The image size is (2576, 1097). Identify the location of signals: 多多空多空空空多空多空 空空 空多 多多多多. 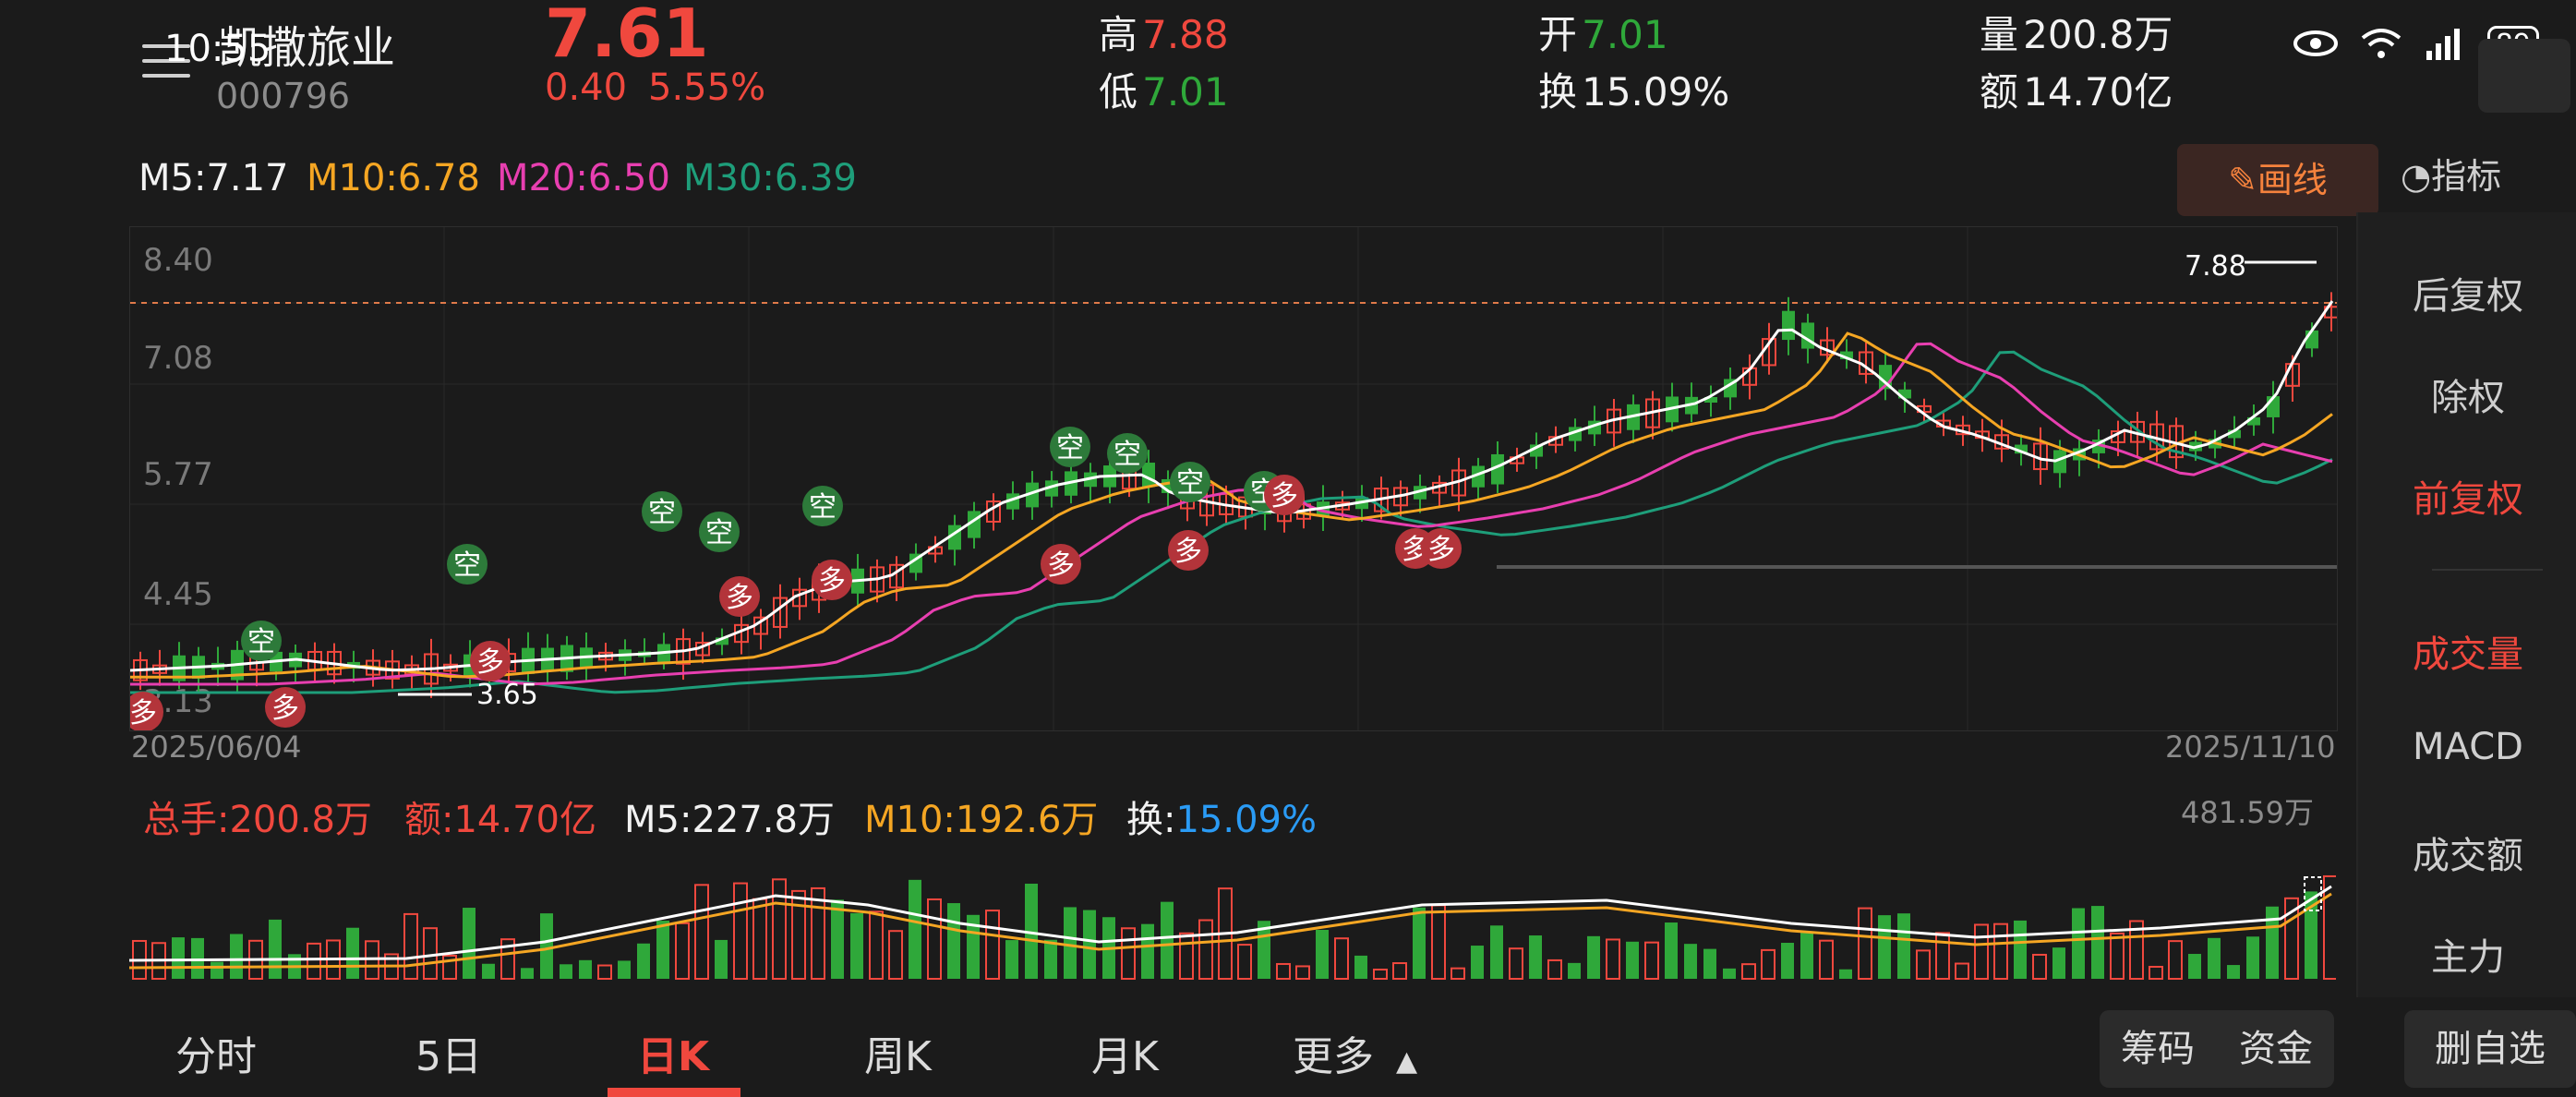
(792, 580).